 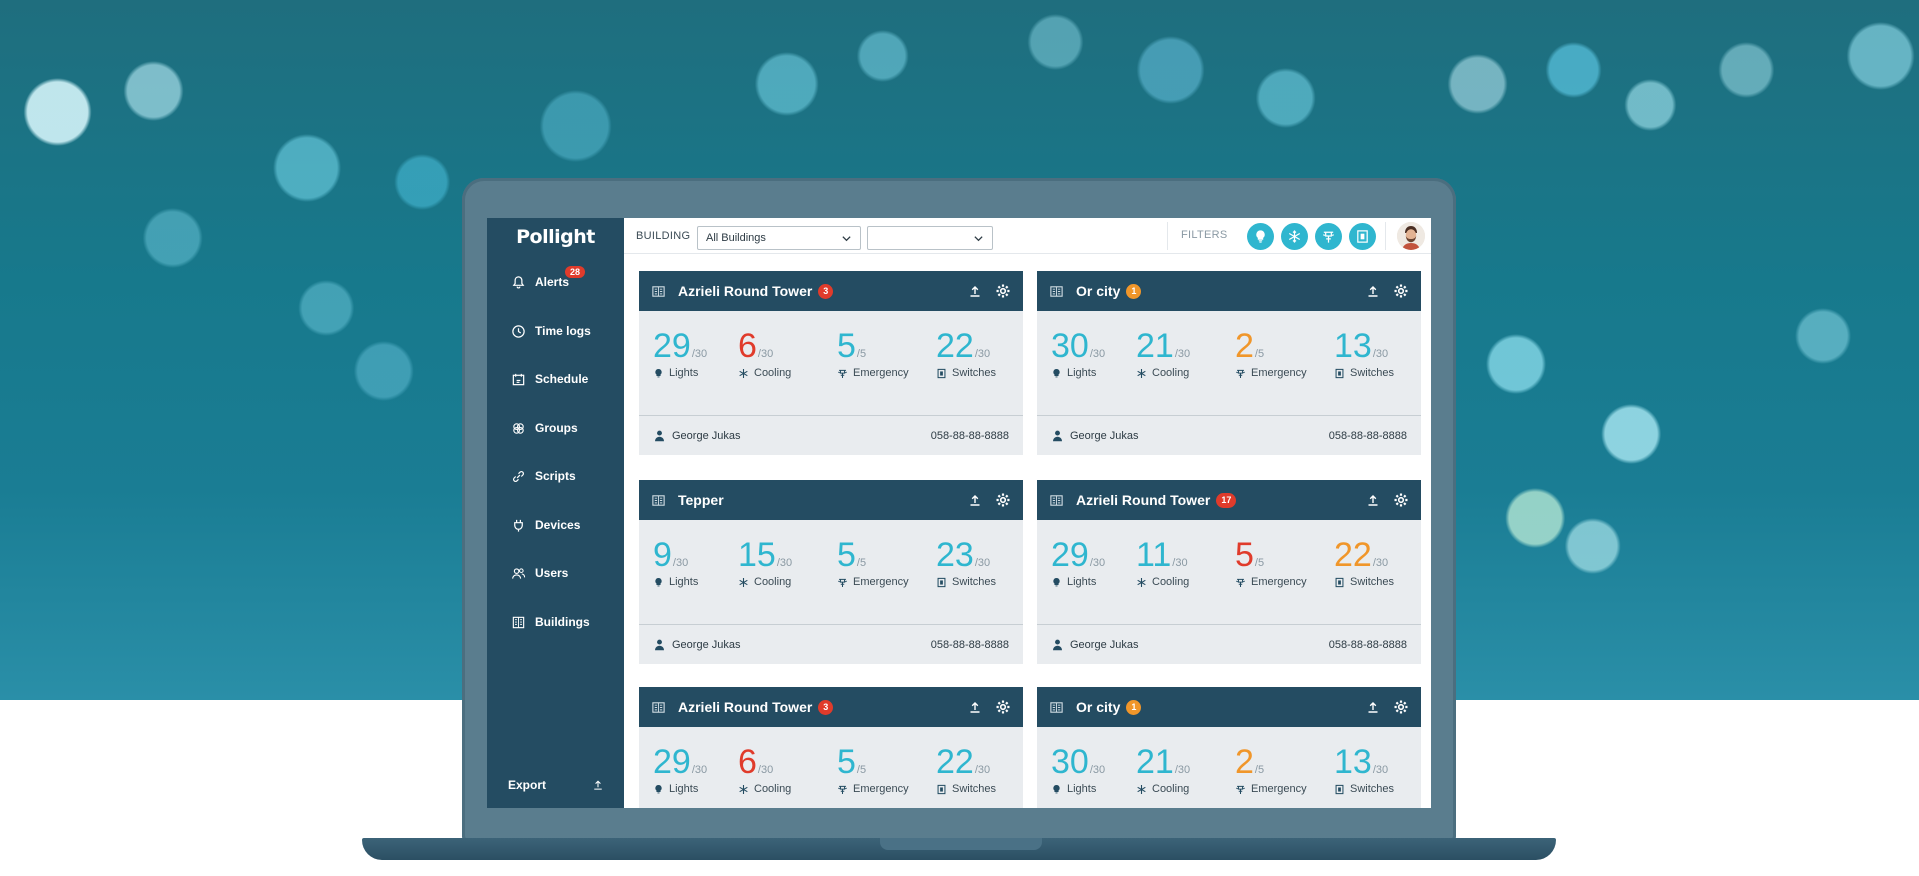 I want to click on user-icon, so click(x=1057, y=436).